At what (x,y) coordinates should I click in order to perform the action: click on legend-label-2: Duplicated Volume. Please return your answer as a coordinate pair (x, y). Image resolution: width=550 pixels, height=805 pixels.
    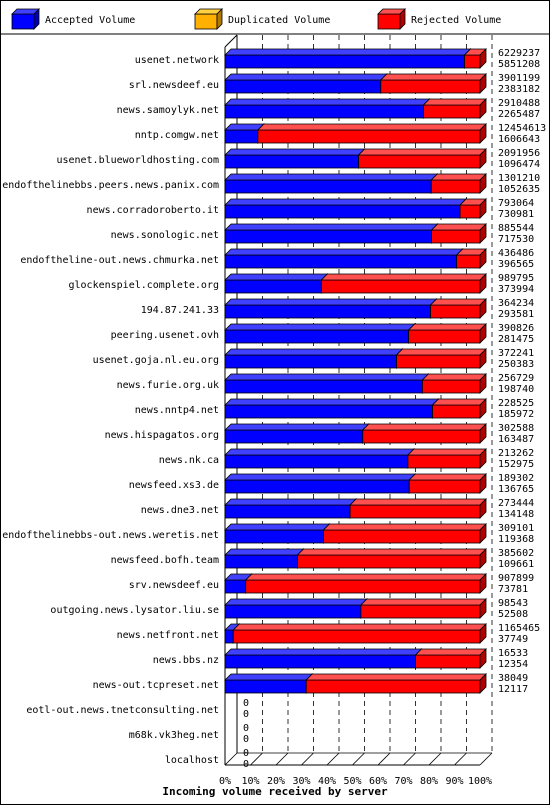
    Looking at the image, I should click on (279, 20).